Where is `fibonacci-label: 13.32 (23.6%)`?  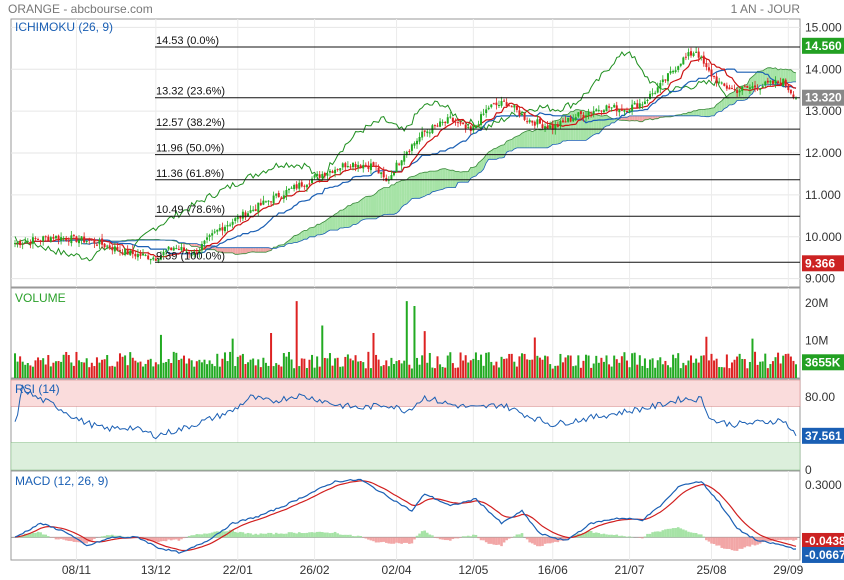
fibonacci-label: 13.32 (23.6%) is located at coordinates (190, 92).